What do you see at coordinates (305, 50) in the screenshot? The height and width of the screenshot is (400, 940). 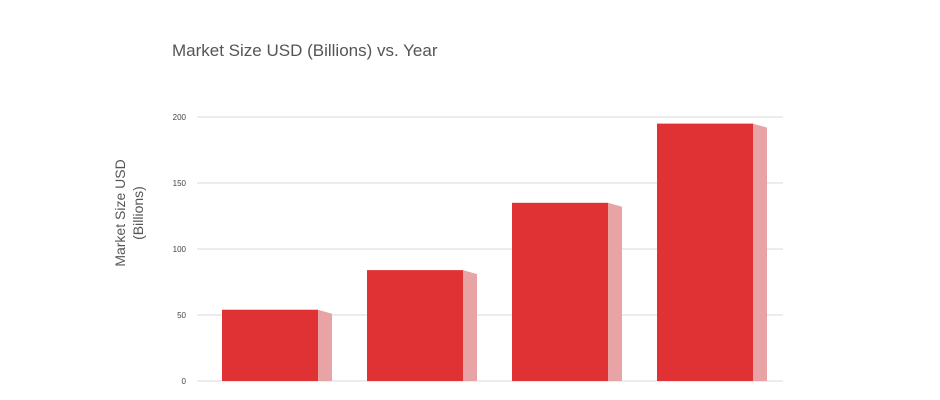 I see `chart-title: Market Size USD (Billions) vs. Year` at bounding box center [305, 50].